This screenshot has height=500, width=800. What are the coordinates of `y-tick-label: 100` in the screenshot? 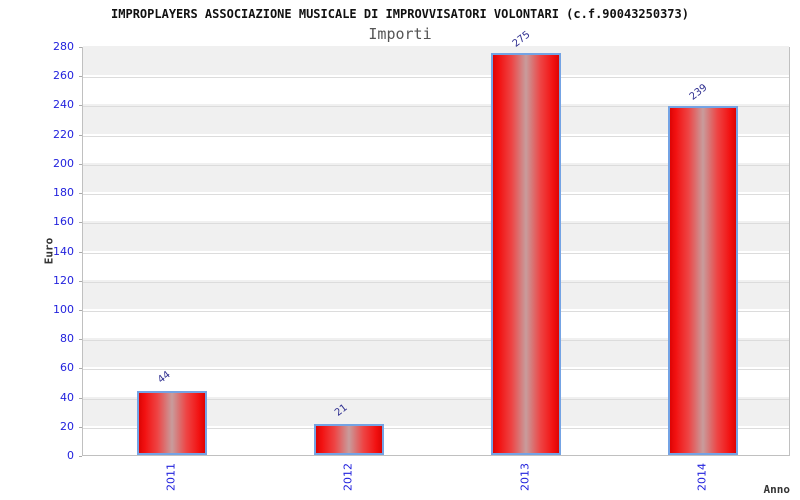 It's located at (63, 309).